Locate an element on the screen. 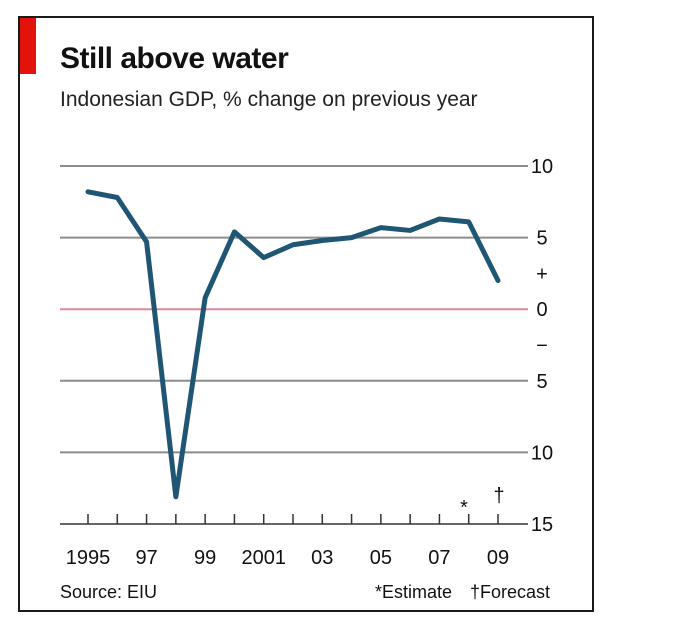  y-tick-label: 15 is located at coordinates (542, 525).